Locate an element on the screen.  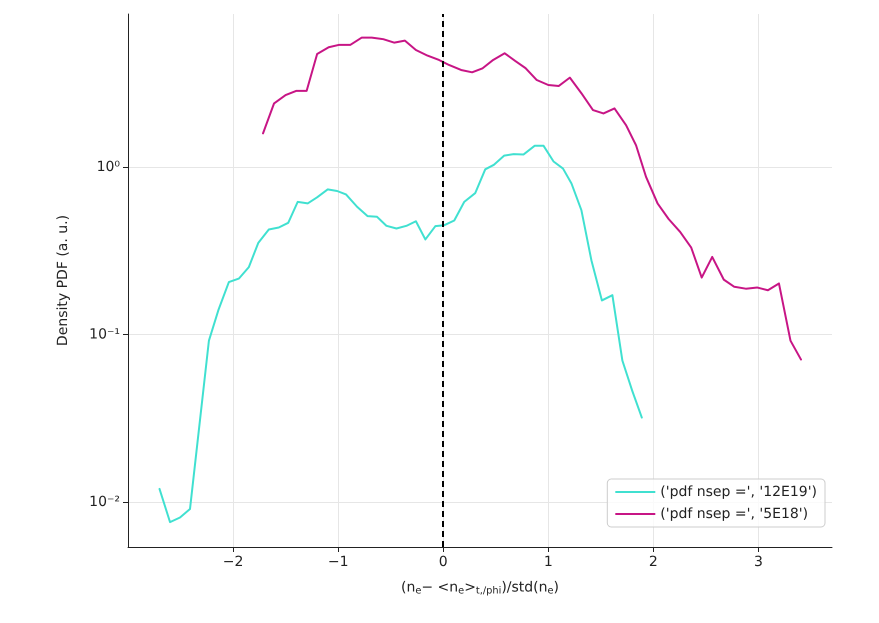
y-tick-label: 10⁻¹ is located at coordinates (104, 334).